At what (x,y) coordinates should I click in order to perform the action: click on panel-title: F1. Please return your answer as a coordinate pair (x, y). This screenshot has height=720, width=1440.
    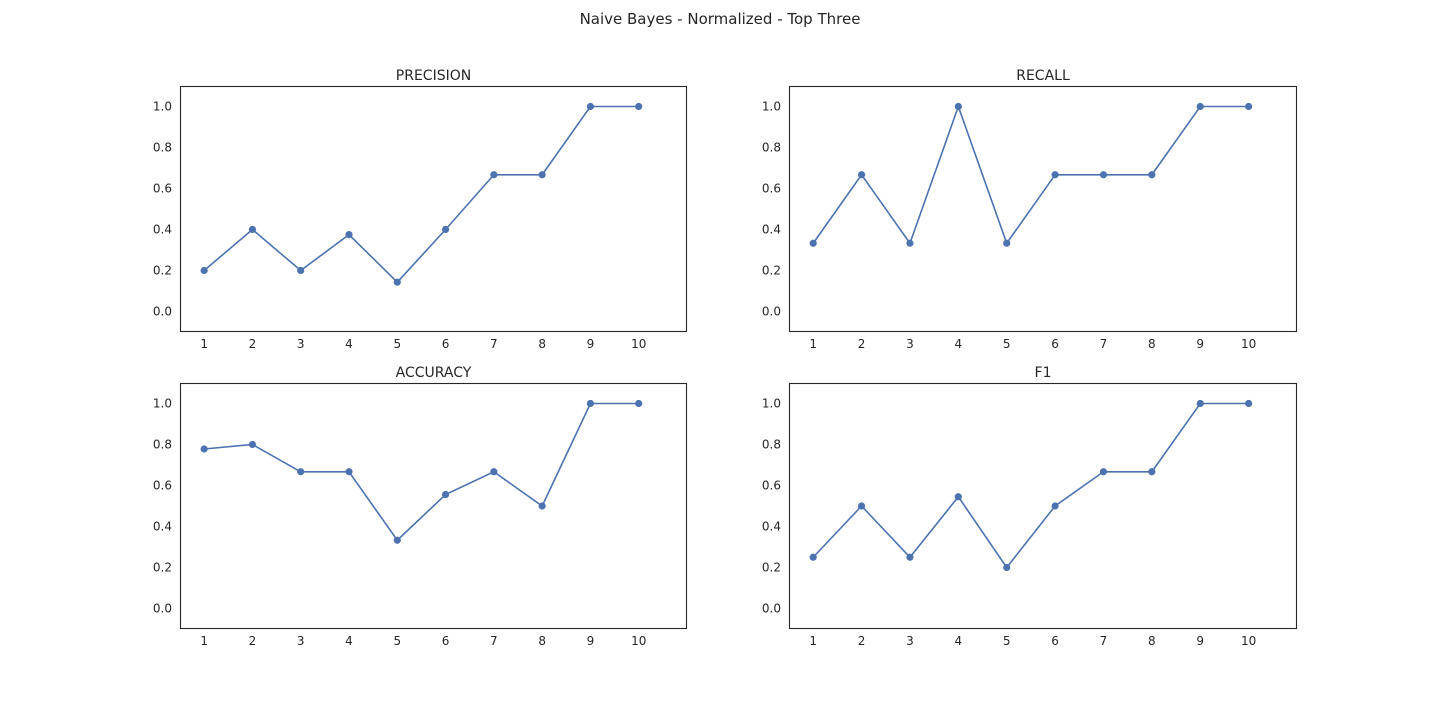
    Looking at the image, I should click on (1043, 373).